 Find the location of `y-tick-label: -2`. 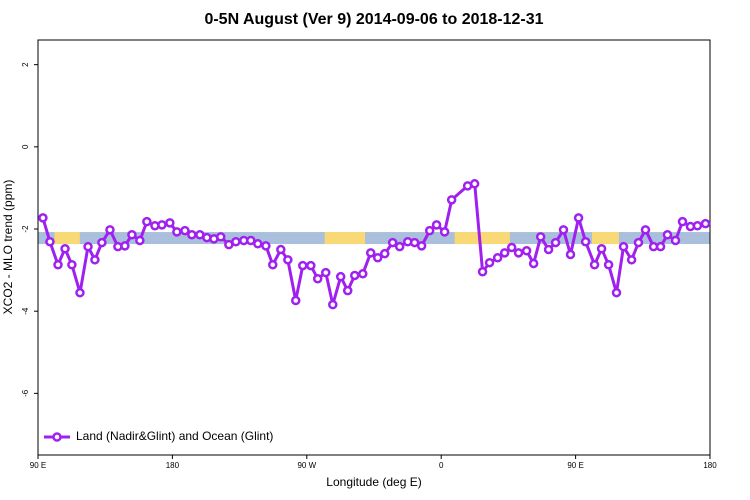

y-tick-label: -2 is located at coordinates (25, 229).